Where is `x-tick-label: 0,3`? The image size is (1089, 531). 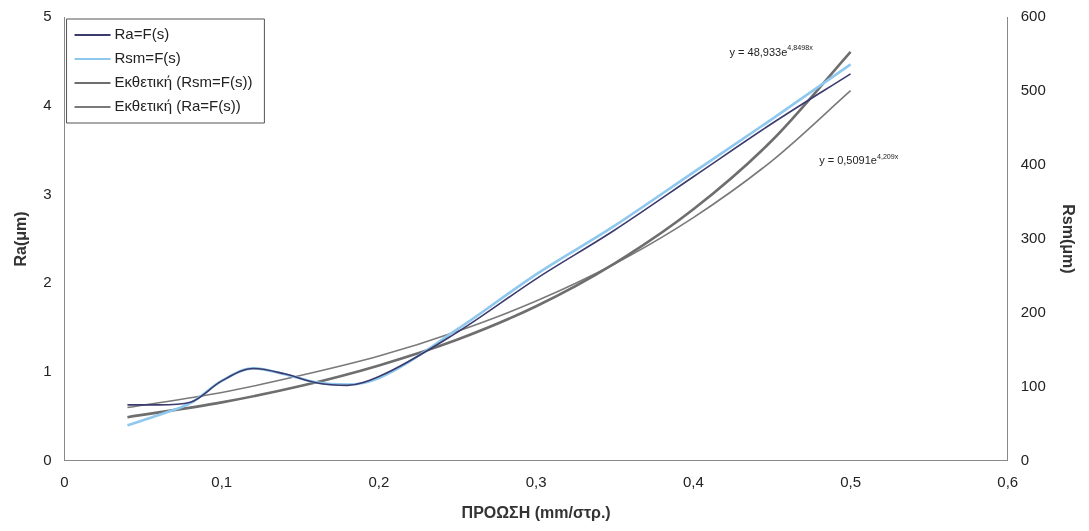 x-tick-label: 0,3 is located at coordinates (536, 481).